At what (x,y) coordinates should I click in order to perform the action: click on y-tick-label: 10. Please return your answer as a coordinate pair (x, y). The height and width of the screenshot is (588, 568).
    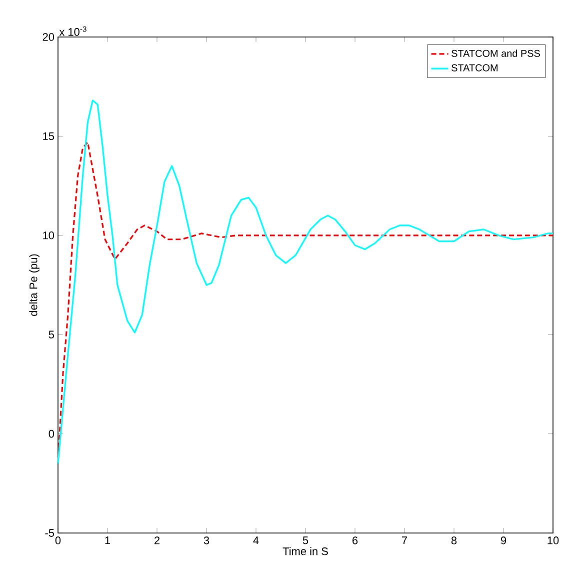
    Looking at the image, I should click on (48, 236).